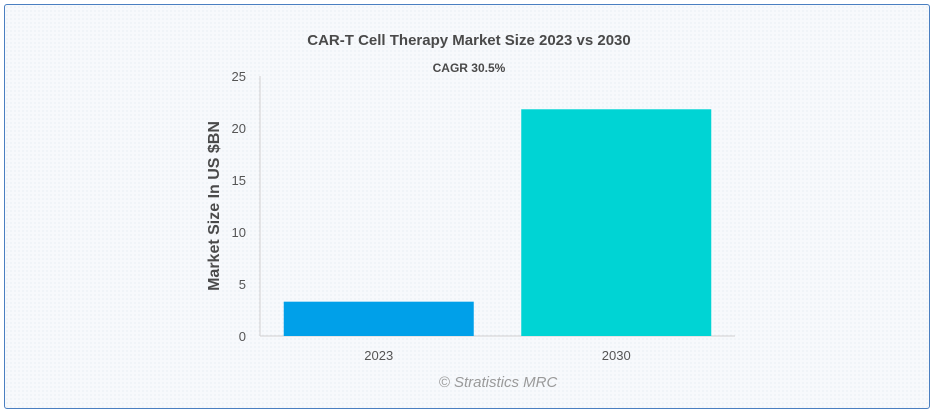 Image resolution: width=938 pixels, height=417 pixels. Describe the element at coordinates (239, 128) in the screenshot. I see `y-tick-label: 20` at that location.